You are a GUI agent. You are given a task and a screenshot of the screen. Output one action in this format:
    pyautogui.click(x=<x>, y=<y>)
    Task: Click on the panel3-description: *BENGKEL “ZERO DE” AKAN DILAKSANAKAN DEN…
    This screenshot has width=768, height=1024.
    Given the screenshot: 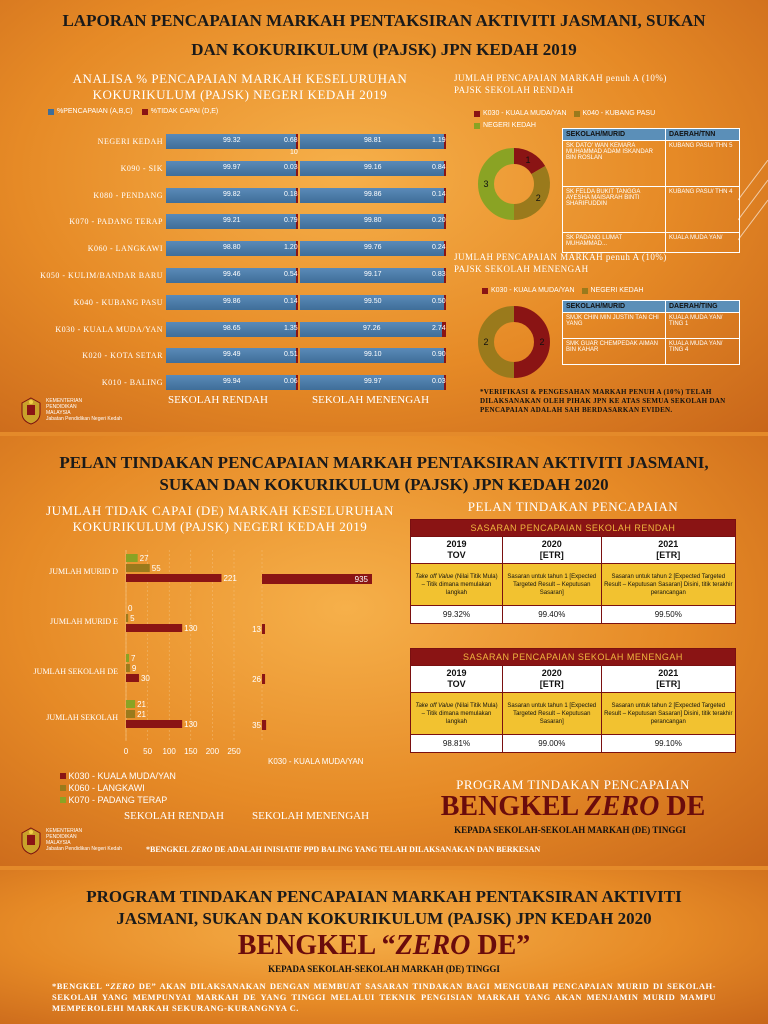 What is the action you would take?
    pyautogui.click(x=384, y=997)
    